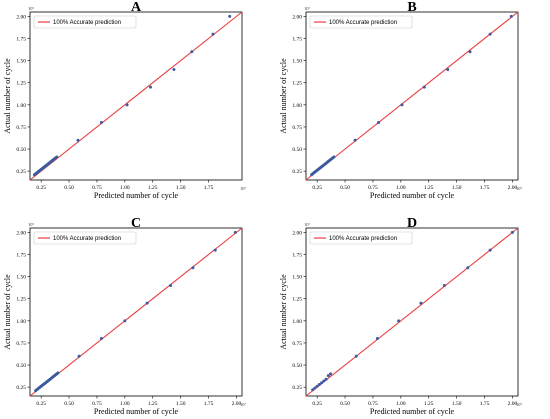 The height and width of the screenshot is (419, 550). What do you see at coordinates (136, 411) in the screenshot?
I see `x-axis-label: Predicted number of cycle` at bounding box center [136, 411].